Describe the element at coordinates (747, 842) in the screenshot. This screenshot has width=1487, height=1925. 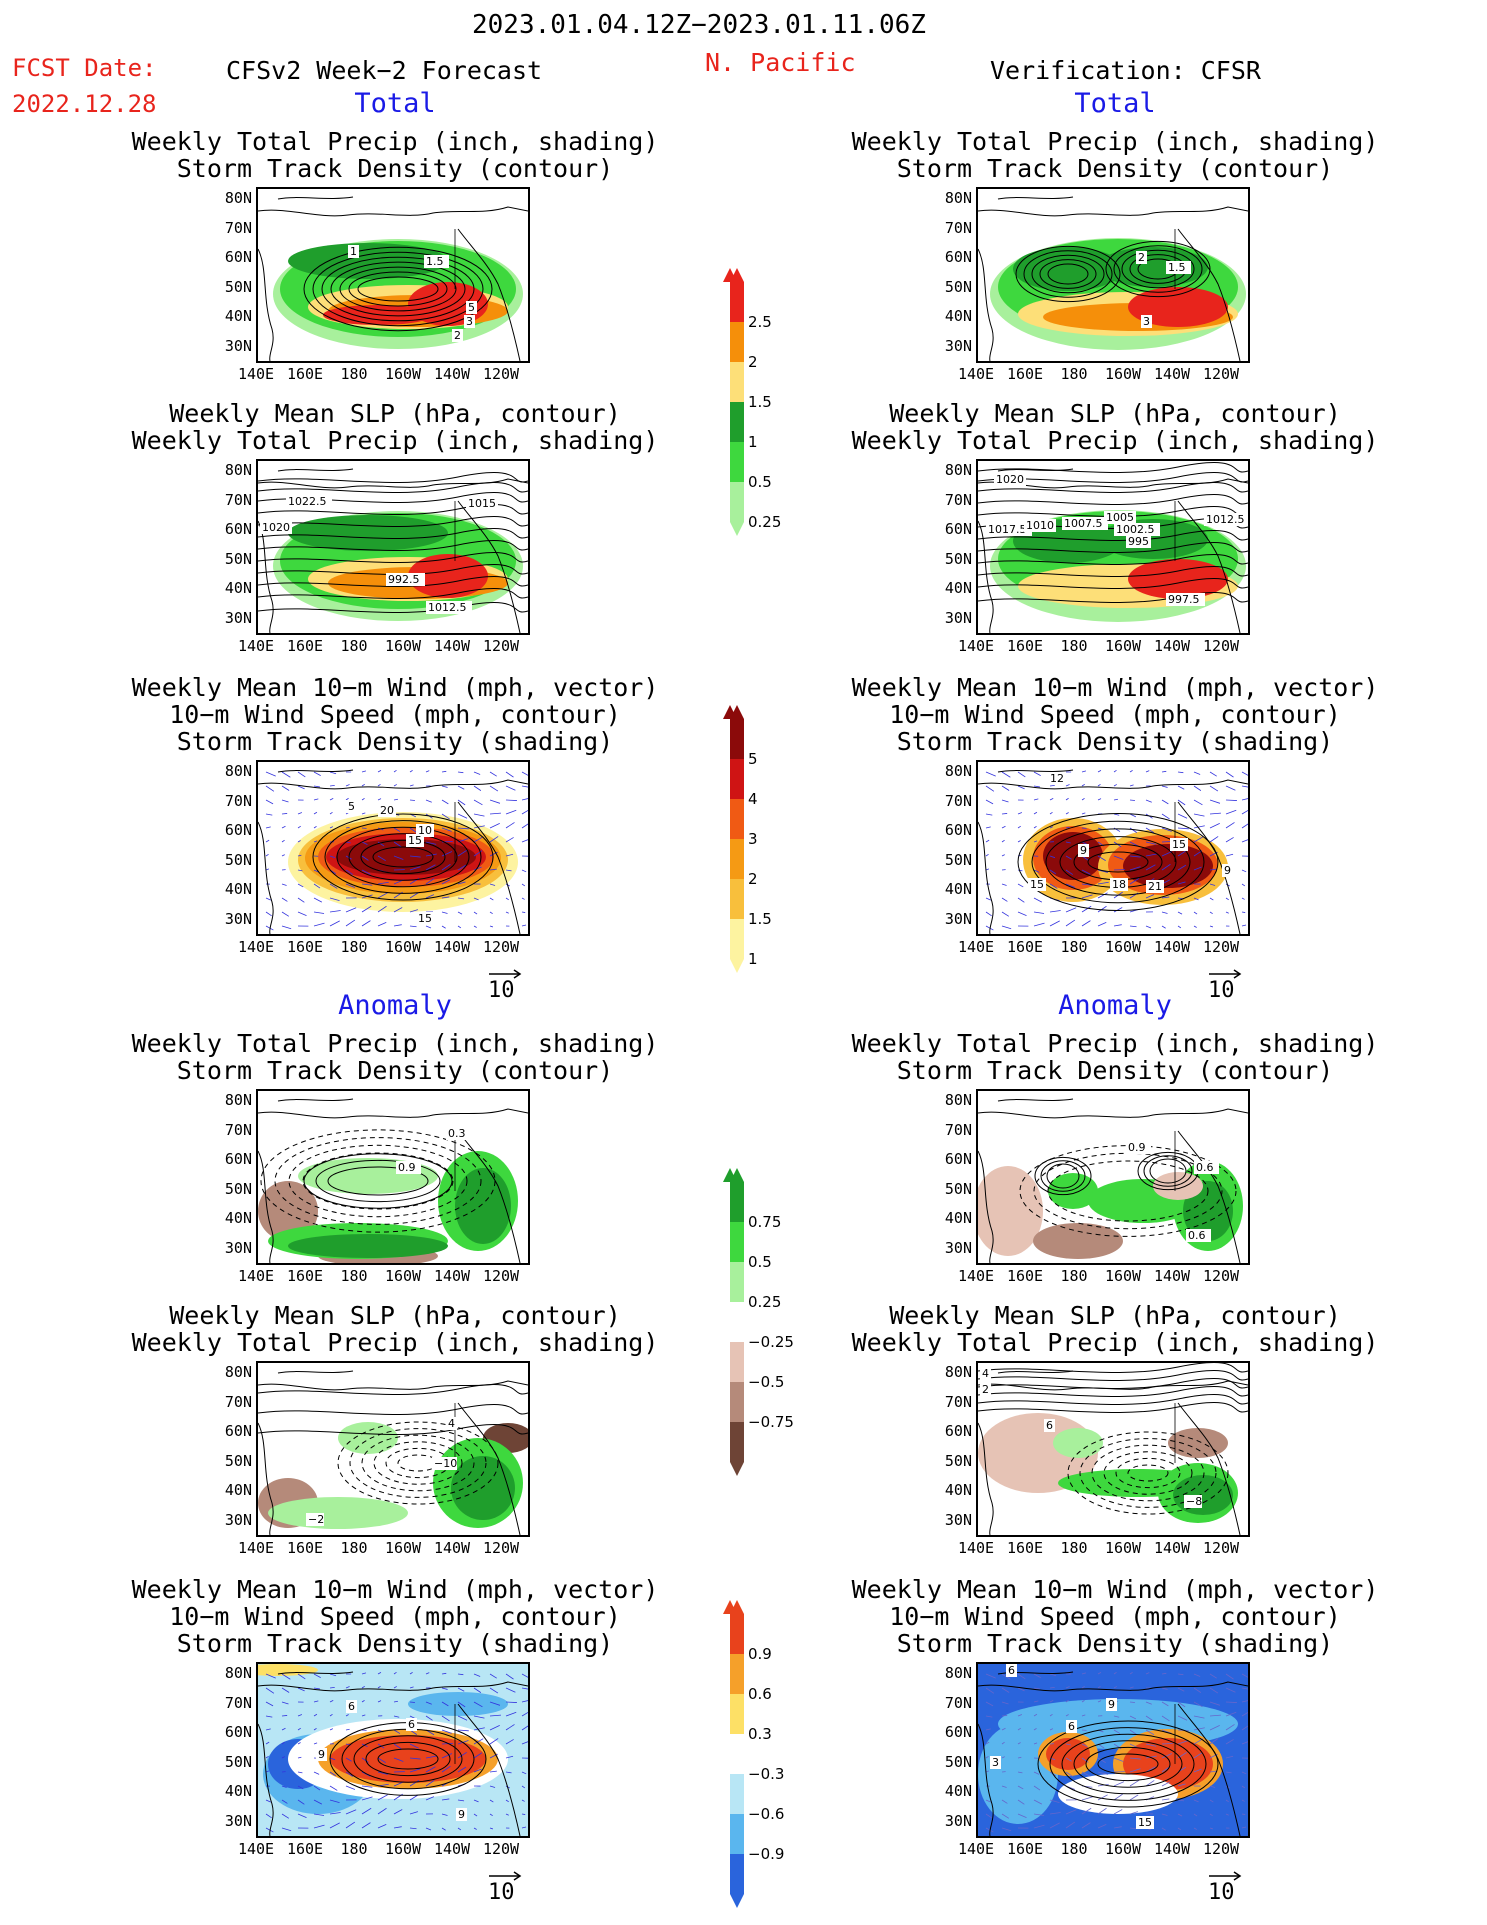
I see `colorbar-track-total: 5 4 3 2 1.5 1` at that location.